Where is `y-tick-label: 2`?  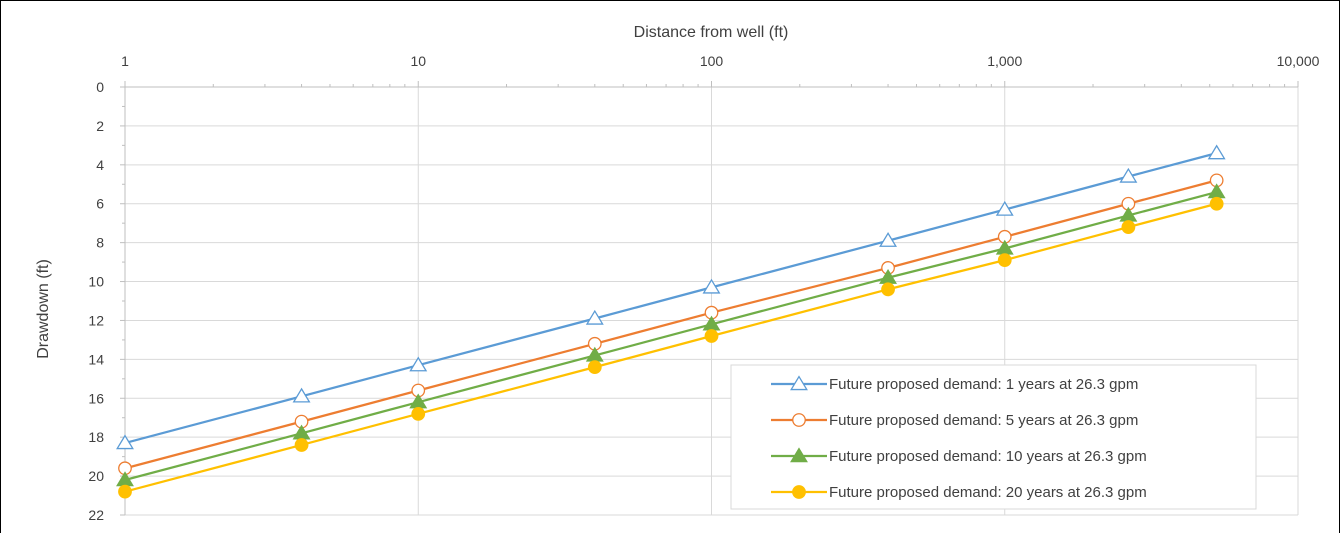 y-tick-label: 2 is located at coordinates (100, 126).